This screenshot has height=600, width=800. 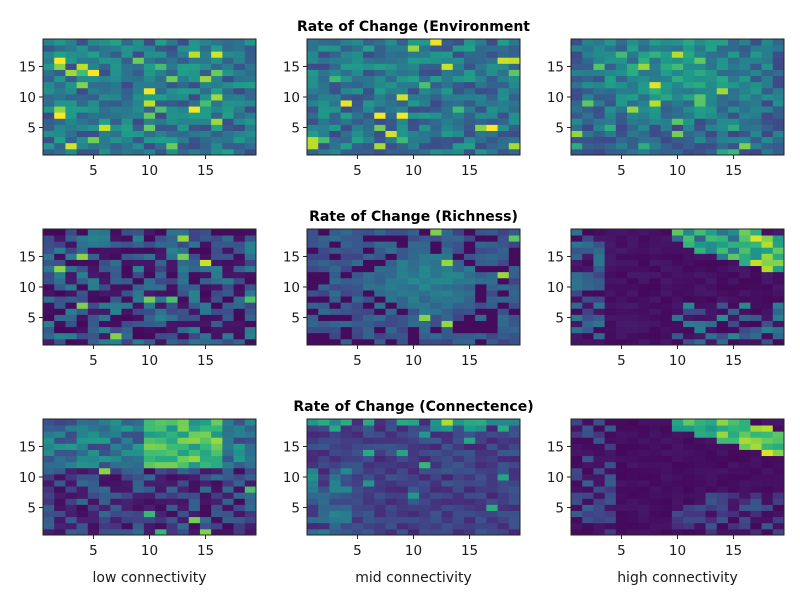 I want to click on x-tick-label: 10, so click(x=149, y=551).